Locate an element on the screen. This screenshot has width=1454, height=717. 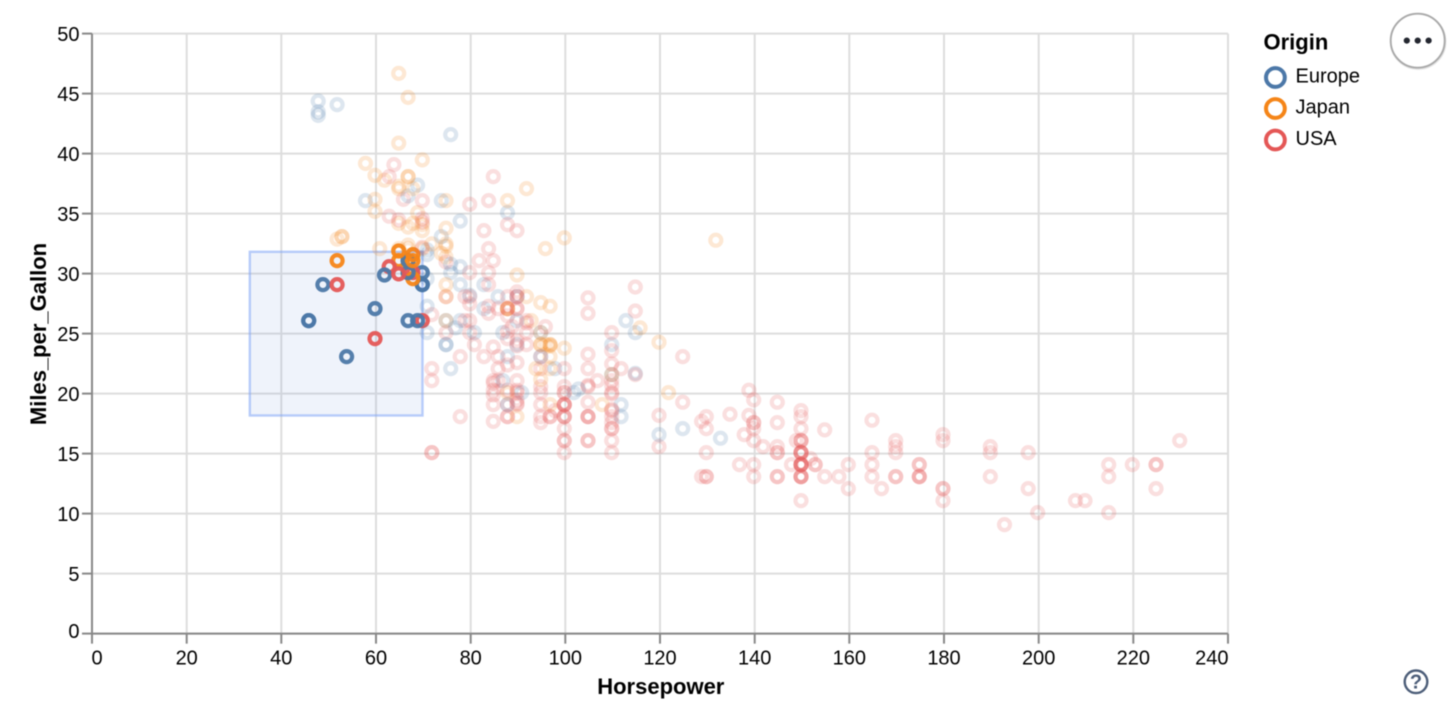
svg-text: 25 is located at coordinates (68, 335).